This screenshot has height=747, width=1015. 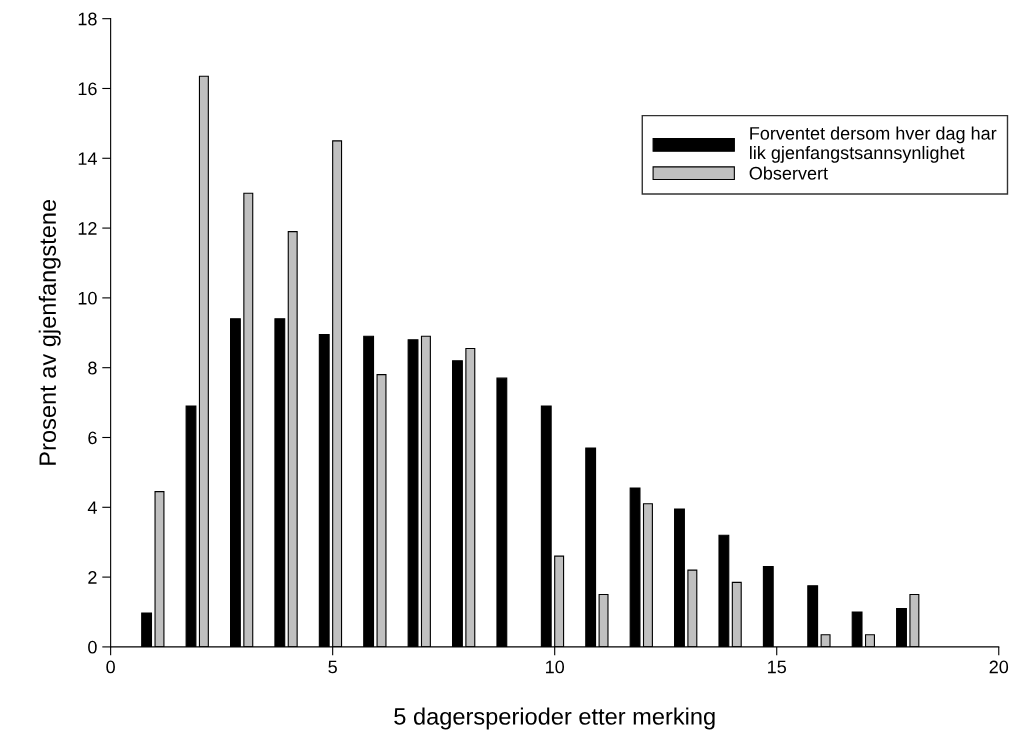 What do you see at coordinates (87, 19) in the screenshot?
I see `y-tick-label: 18` at bounding box center [87, 19].